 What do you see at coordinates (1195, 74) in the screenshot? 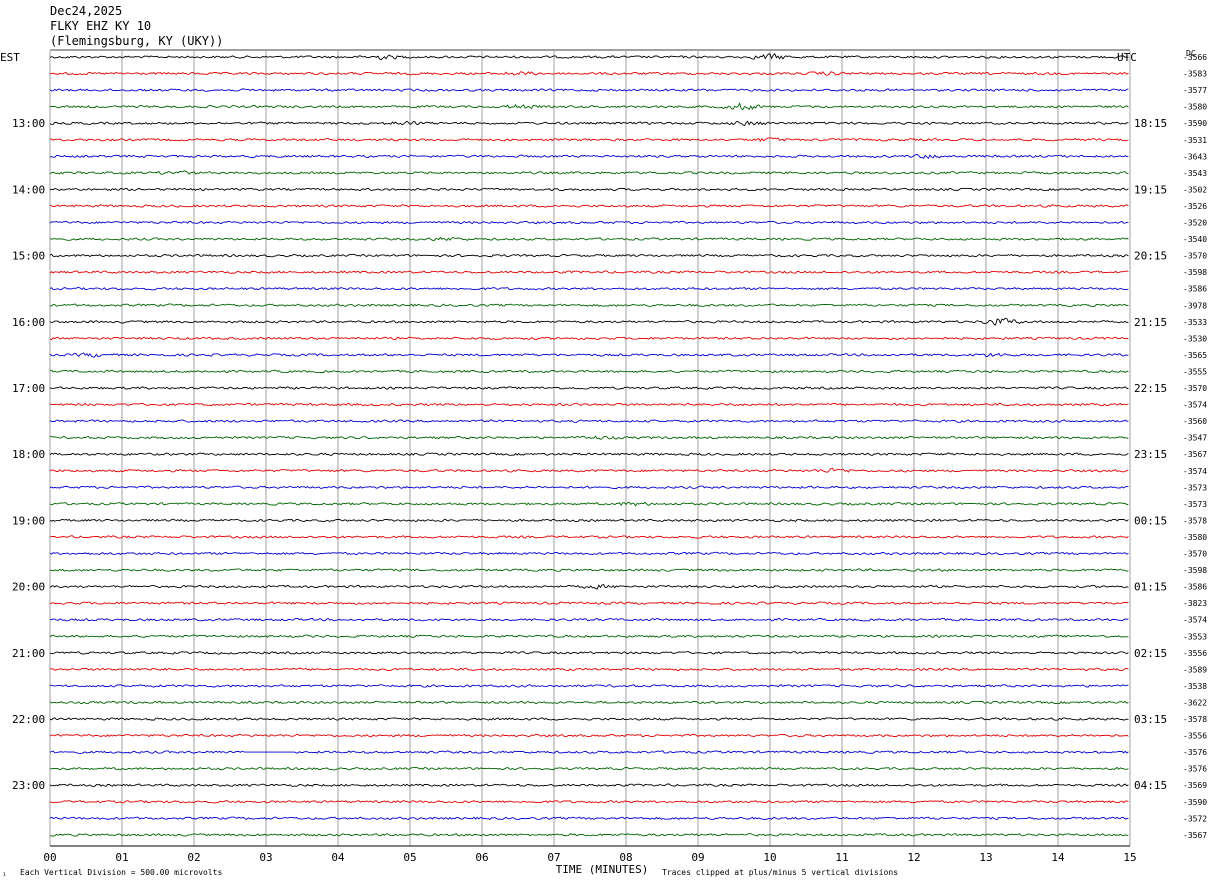
I see `dc-offset-1: -3583` at bounding box center [1195, 74].